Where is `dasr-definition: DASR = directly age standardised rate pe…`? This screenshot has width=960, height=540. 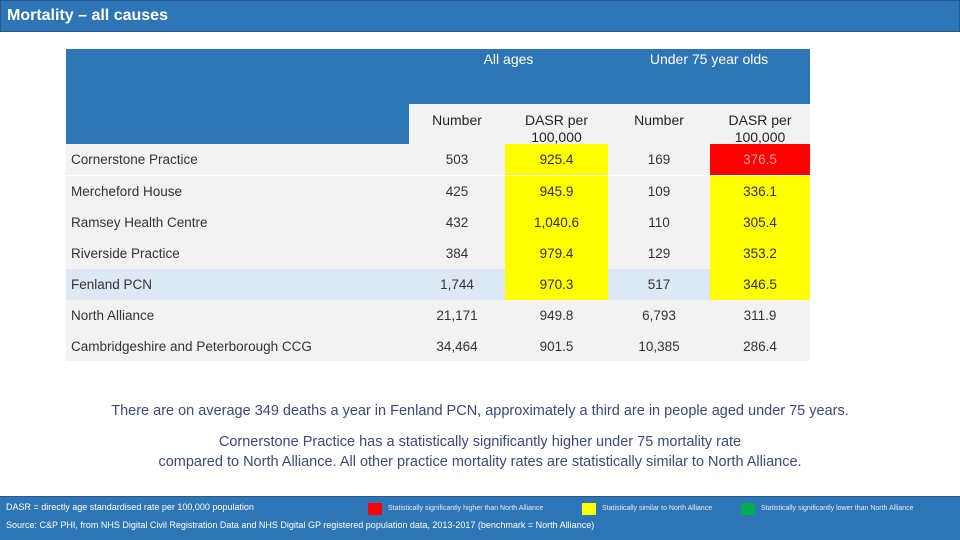 dasr-definition: DASR = directly age standardised rate pe… is located at coordinates (130, 507).